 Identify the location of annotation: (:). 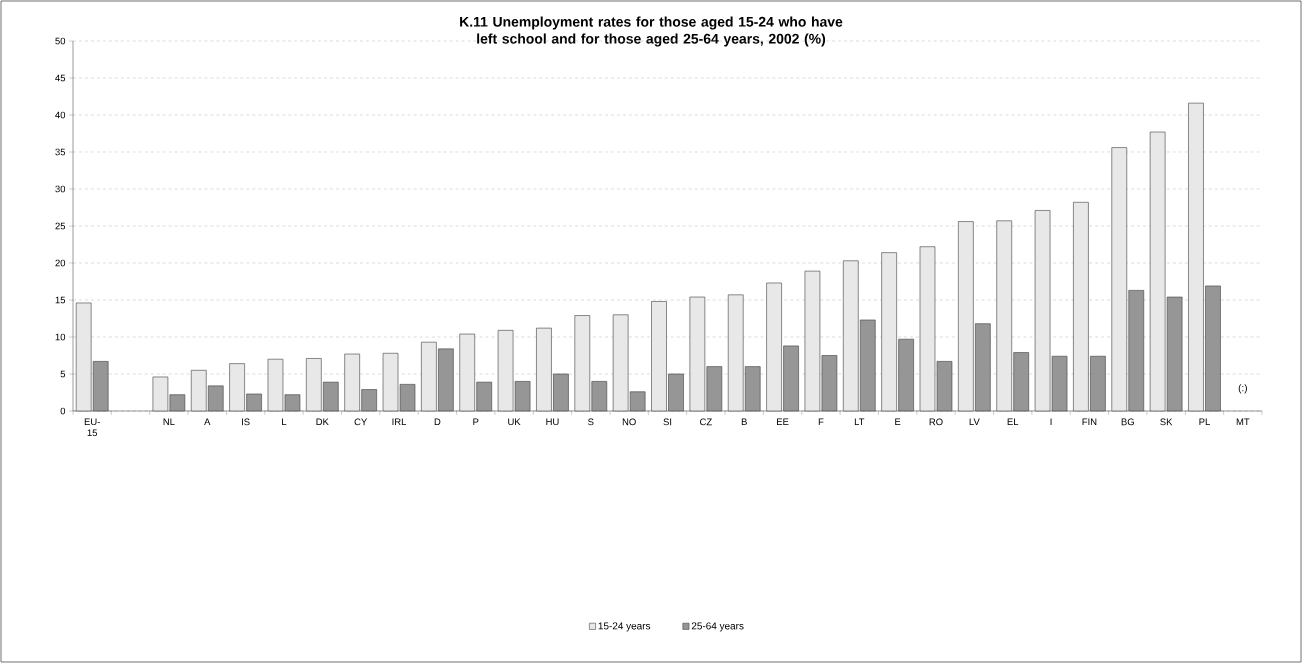
(1242, 389).